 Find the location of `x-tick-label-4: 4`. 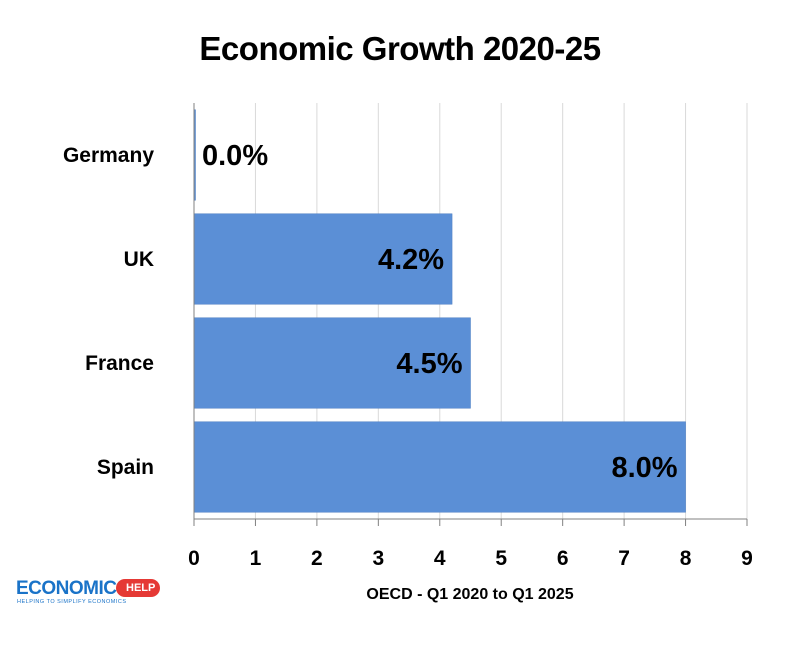

x-tick-label-4: 4 is located at coordinates (440, 558).